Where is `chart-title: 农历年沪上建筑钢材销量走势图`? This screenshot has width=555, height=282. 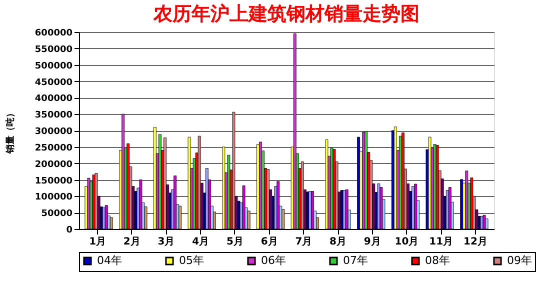
chart-title: 农历年沪上建筑钢材销量走势图 is located at coordinates (286, 14).